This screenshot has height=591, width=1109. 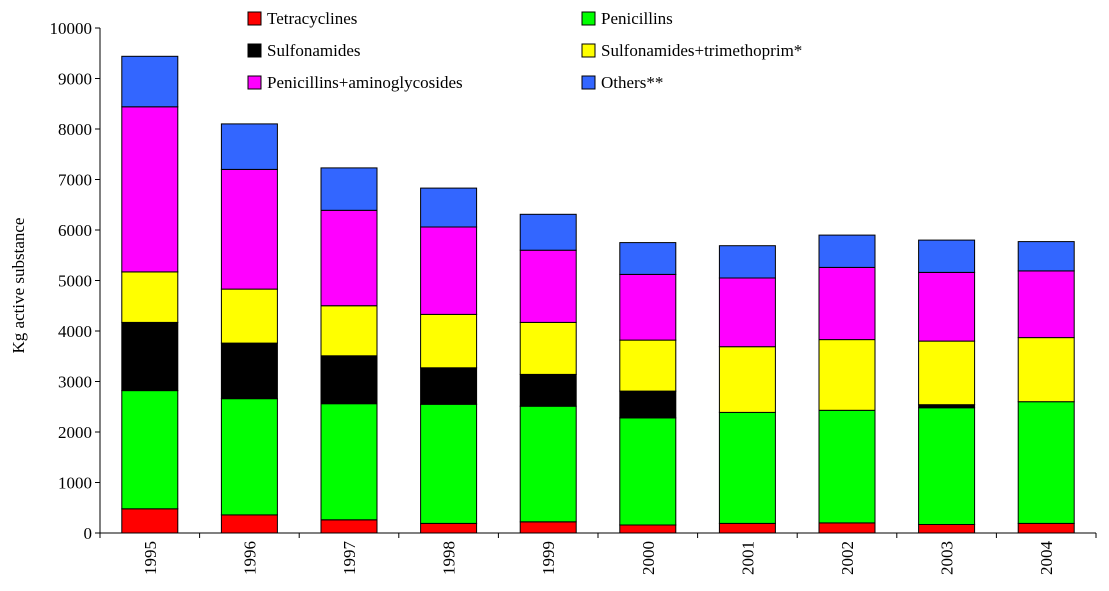 What do you see at coordinates (365, 82) in the screenshot?
I see `legend-label-4: Penicillins+aminoglycosides` at bounding box center [365, 82].